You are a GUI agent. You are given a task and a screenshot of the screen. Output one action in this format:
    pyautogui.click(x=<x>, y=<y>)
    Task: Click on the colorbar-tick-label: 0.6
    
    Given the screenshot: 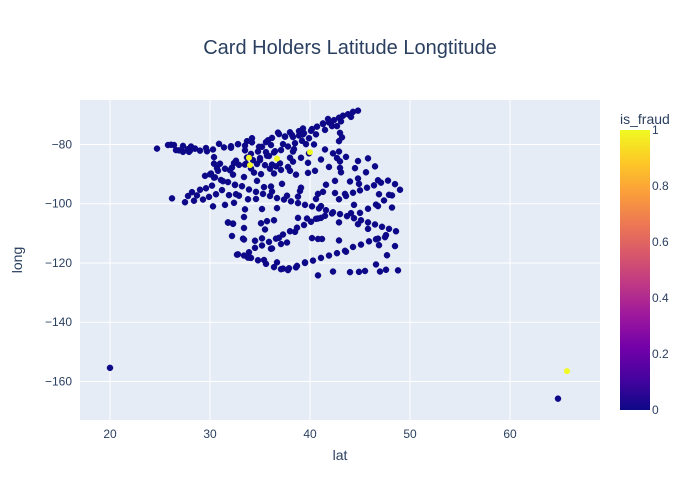 What is the action you would take?
    pyautogui.click(x=660, y=242)
    